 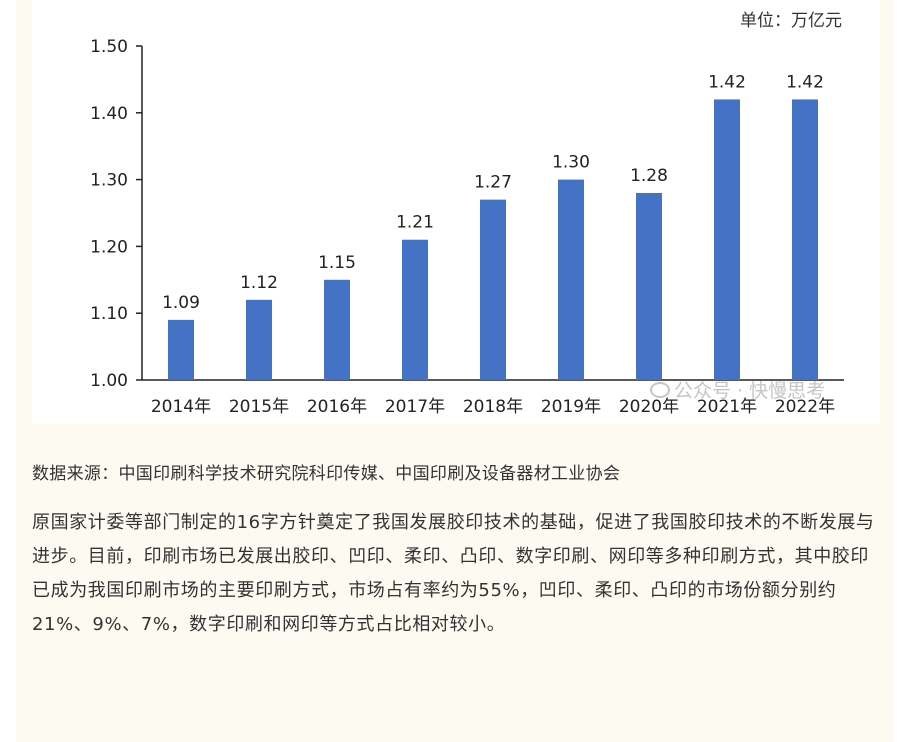 What do you see at coordinates (750, 391) in the screenshot?
I see `watermark-text: 公众号 · 快慢思考` at bounding box center [750, 391].